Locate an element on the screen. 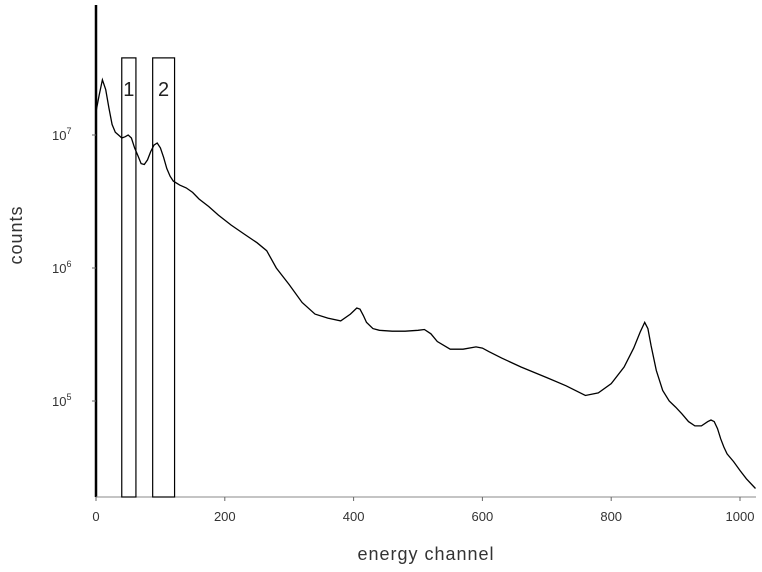  x-tick-label: 600 is located at coordinates (483, 516).